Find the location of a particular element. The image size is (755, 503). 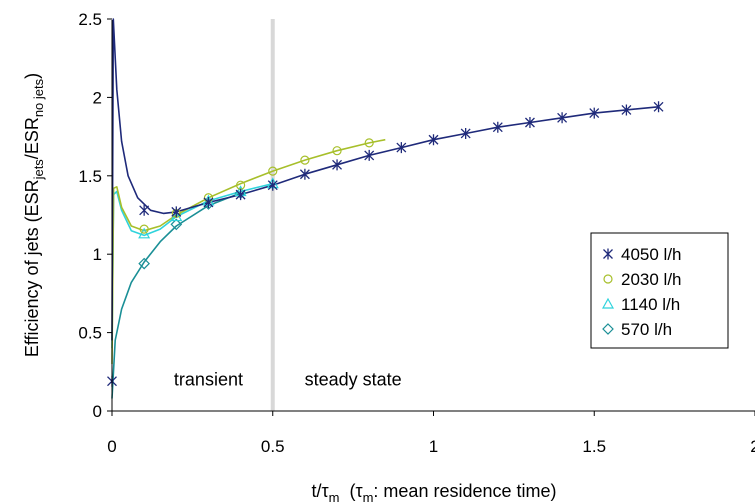

legend-entry: 4050 l/h is located at coordinates (642, 254).